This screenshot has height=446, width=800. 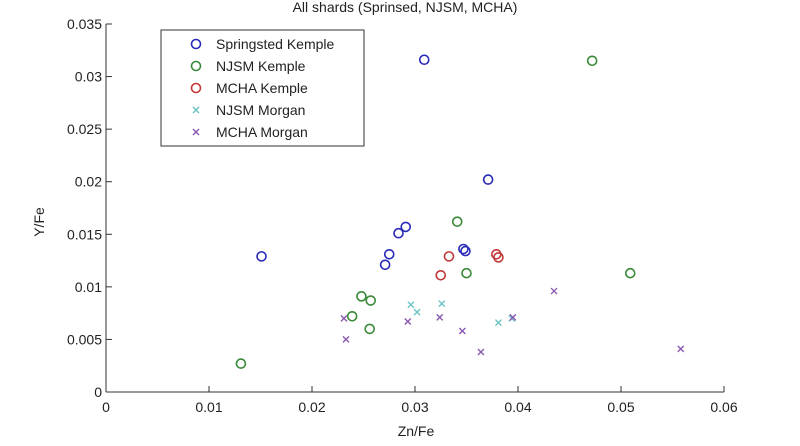 What do you see at coordinates (88, 182) in the screenshot?
I see `y-tick-label: 0.02` at bounding box center [88, 182].